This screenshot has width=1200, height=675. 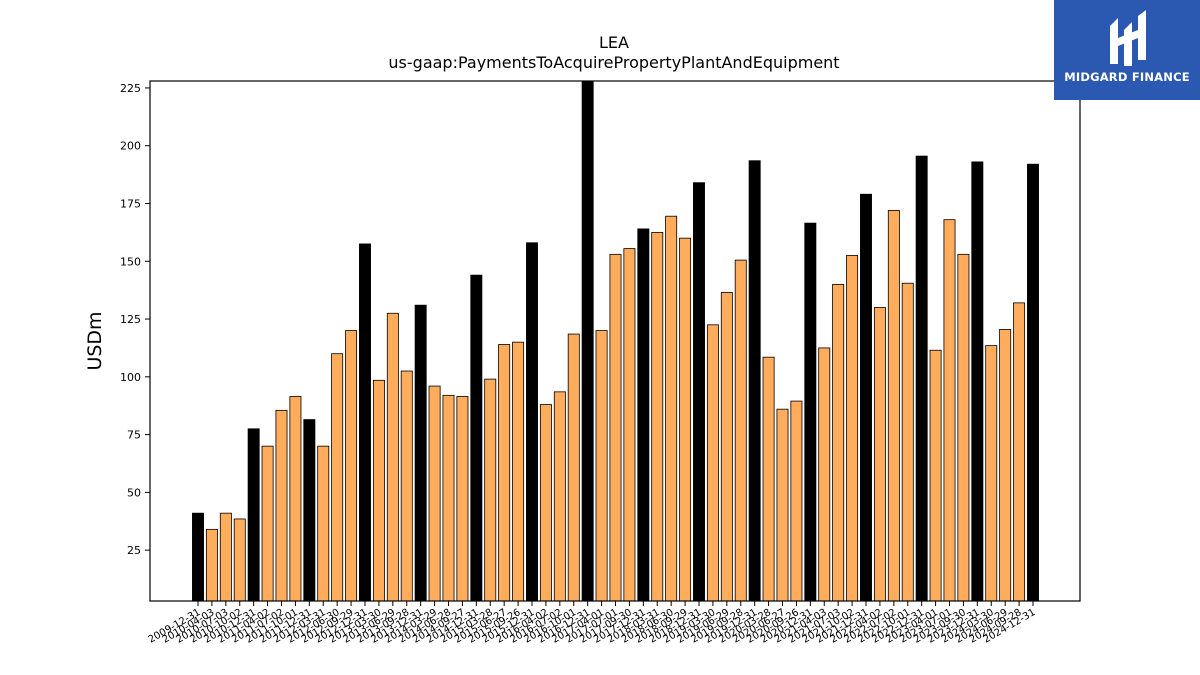 I want to click on y-tick-label: 175, so click(x=130, y=203).